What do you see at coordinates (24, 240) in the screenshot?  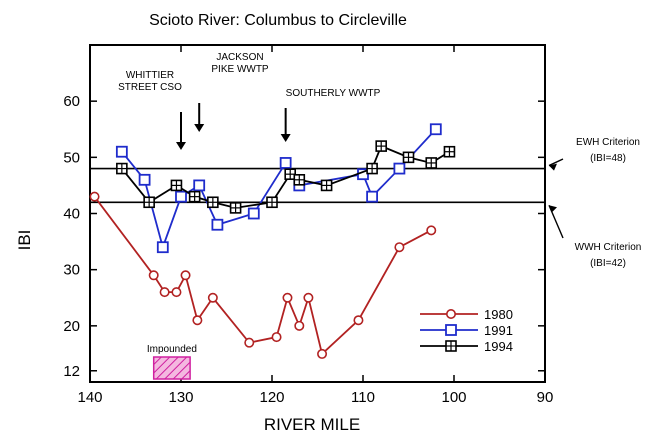 I see `y-axis-label: IBI` at bounding box center [24, 240].